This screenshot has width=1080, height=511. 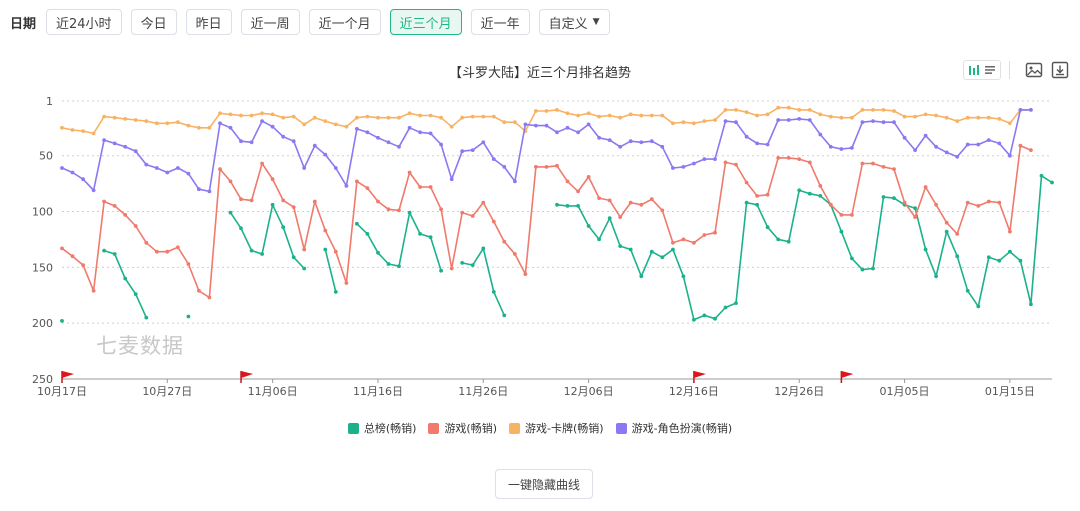 I want to click on date-filter-button-7: 自定义 ▼, so click(x=574, y=22).